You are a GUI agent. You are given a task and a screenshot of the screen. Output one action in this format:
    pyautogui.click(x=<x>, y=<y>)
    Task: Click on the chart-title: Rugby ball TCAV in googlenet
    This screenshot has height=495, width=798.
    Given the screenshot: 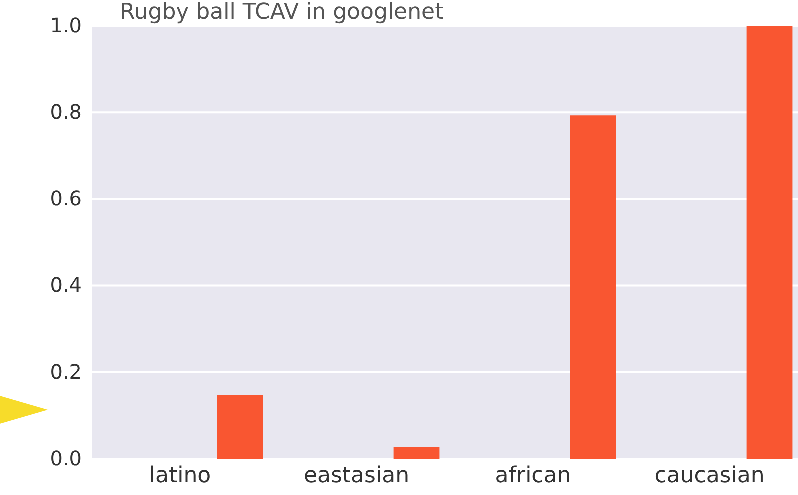 What is the action you would take?
    pyautogui.click(x=282, y=12)
    